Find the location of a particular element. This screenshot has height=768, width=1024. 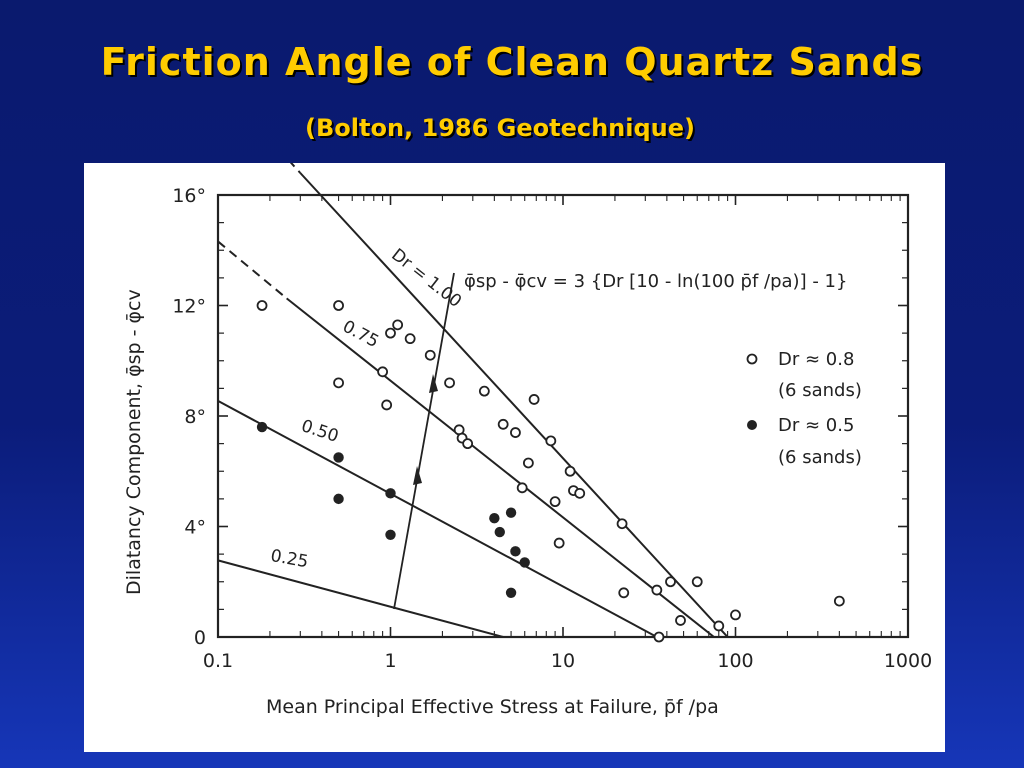

legend: Dr ≈ 0.8 (6 sands) Dr ≈ 0.5 (6 sands) is located at coordinates (804, 408).